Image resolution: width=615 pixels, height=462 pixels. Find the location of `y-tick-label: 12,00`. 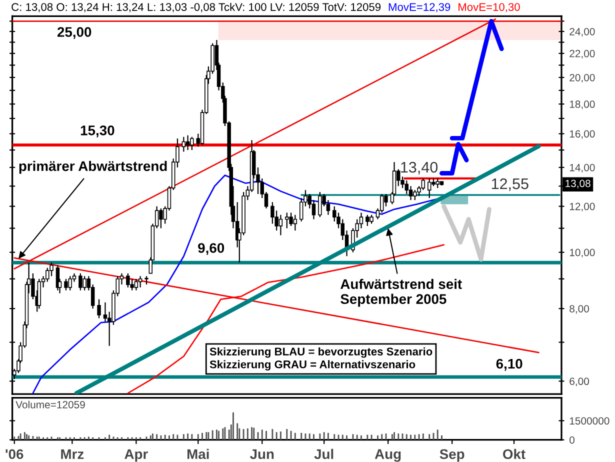

y-tick-label: 12,00 is located at coordinates (582, 207).